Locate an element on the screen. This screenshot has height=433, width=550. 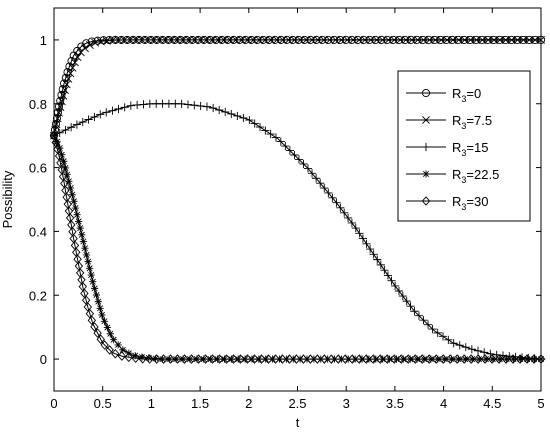
legend-item: R3=7.5 is located at coordinates (449, 122).